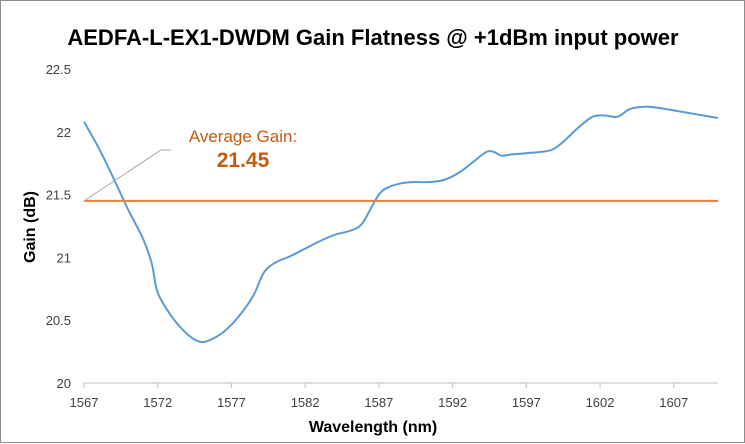  What do you see at coordinates (526, 402) in the screenshot?
I see `x-tick-label: 1597` at bounding box center [526, 402].